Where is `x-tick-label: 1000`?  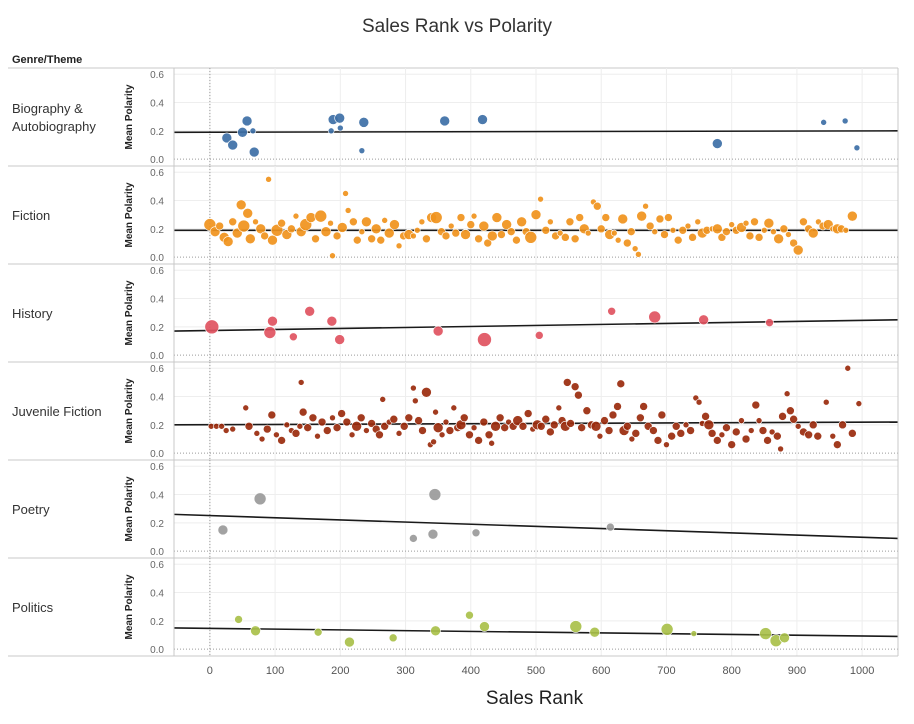 x-tick-label: 1000 is located at coordinates (862, 671).